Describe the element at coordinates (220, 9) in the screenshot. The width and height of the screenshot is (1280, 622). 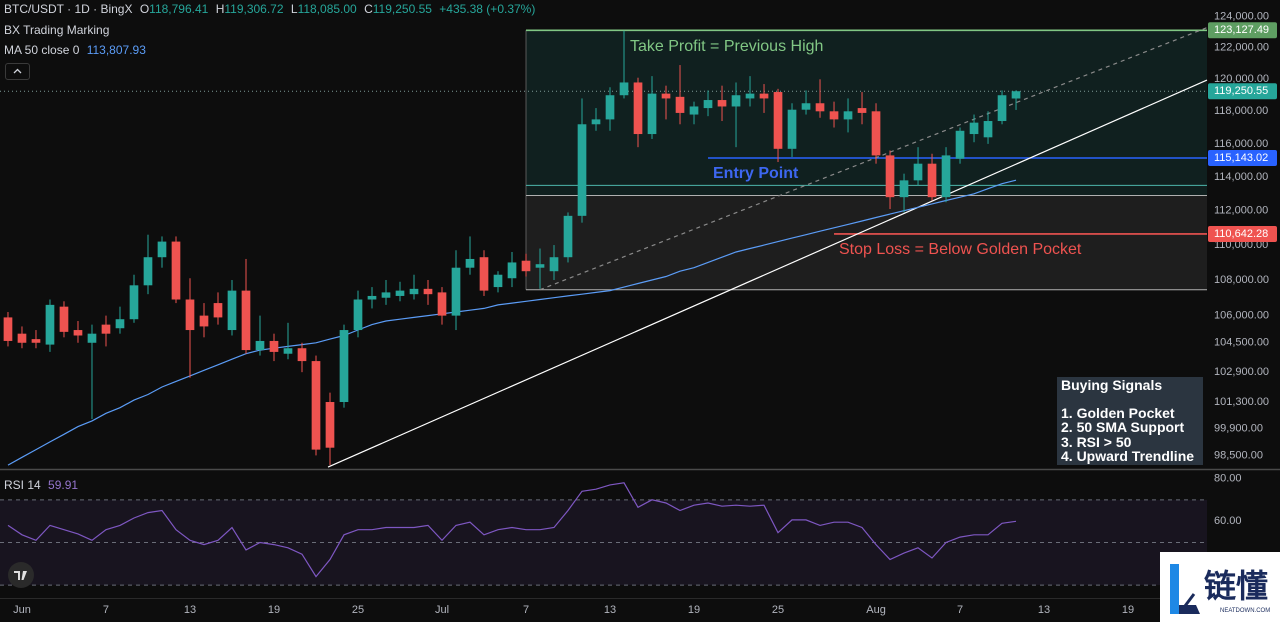
I see `ohlc-key: H` at that location.